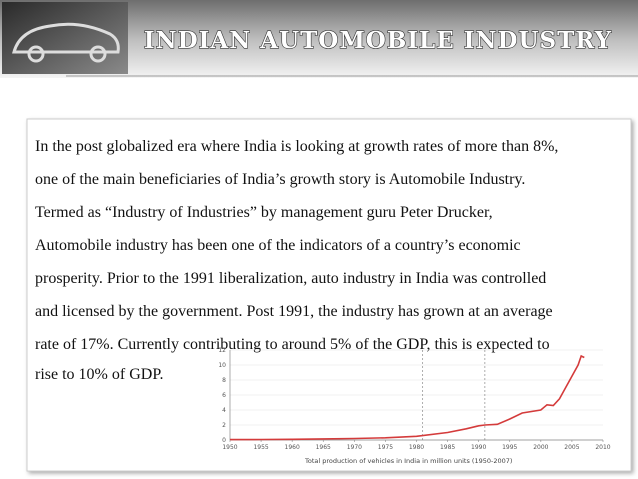  Describe the element at coordinates (540, 447) in the screenshot. I see `x-tick-label: 2000` at that location.